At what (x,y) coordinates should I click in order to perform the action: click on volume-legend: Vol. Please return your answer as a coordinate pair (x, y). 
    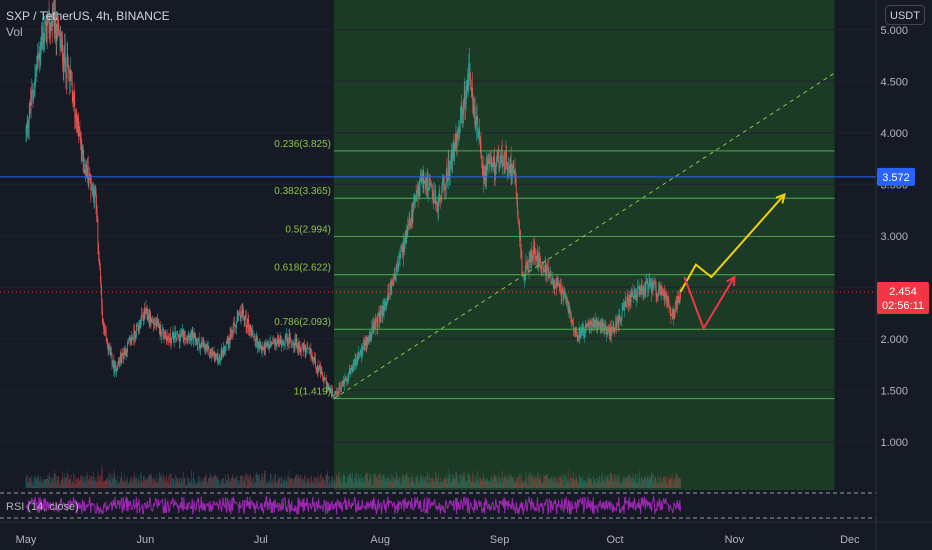
    Looking at the image, I should click on (14, 32).